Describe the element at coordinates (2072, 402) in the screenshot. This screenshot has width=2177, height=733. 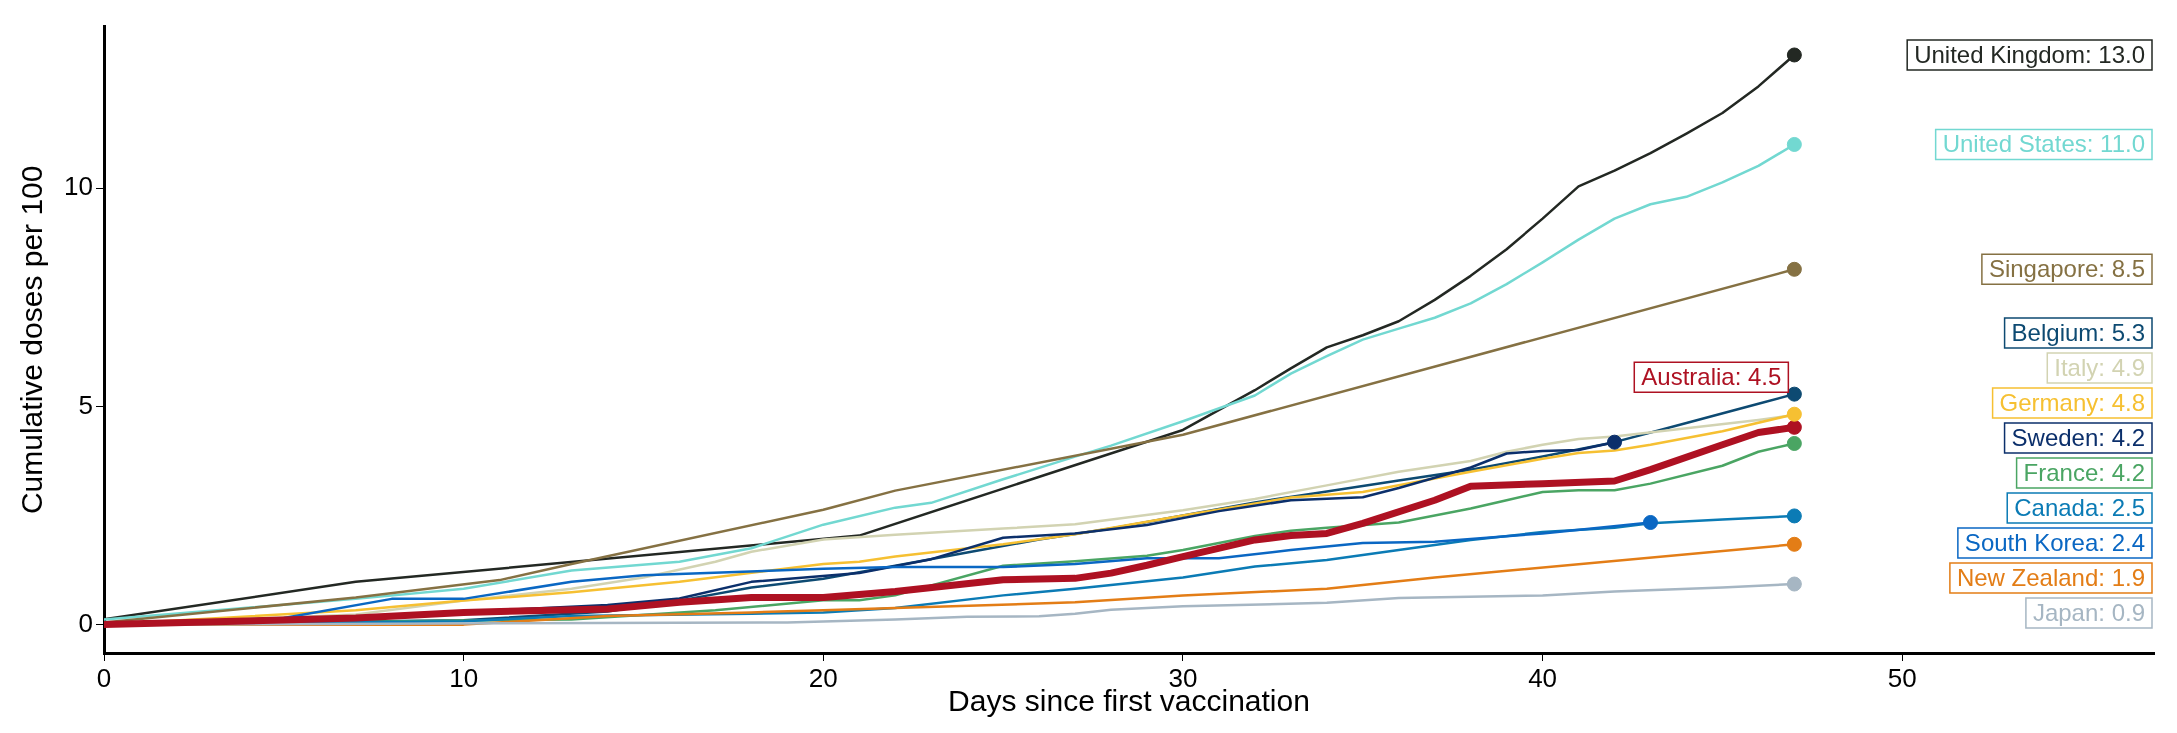
I see `annotation: Germany: 4.8` at that location.